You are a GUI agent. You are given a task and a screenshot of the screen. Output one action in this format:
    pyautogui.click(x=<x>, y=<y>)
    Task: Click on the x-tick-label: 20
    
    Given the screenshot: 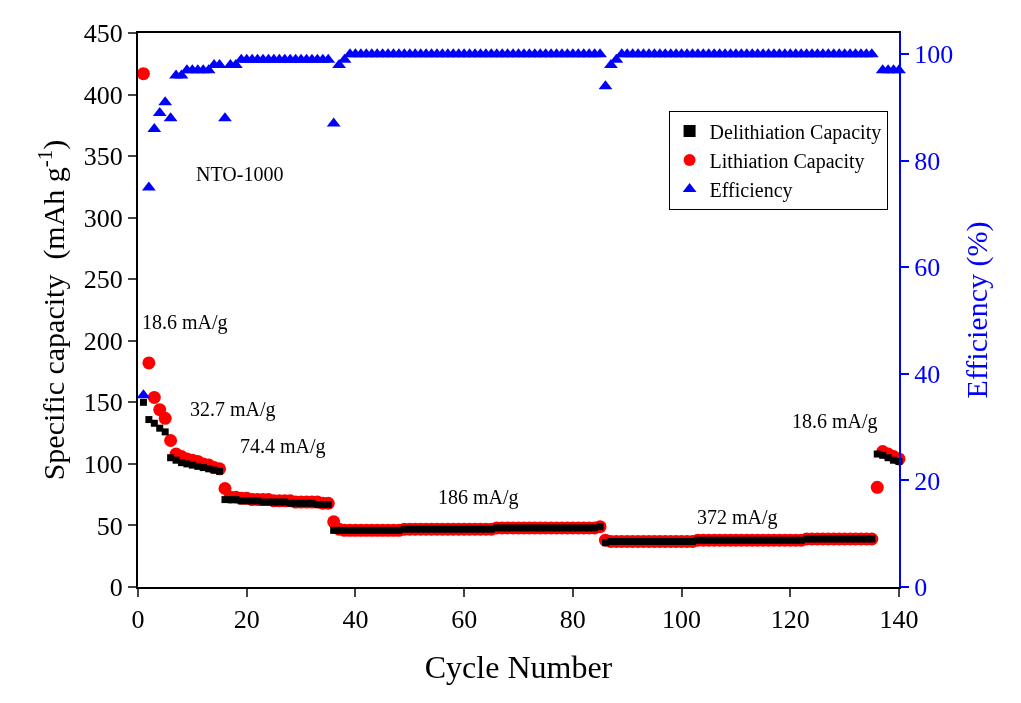 What is the action you would take?
    pyautogui.click(x=246, y=620)
    